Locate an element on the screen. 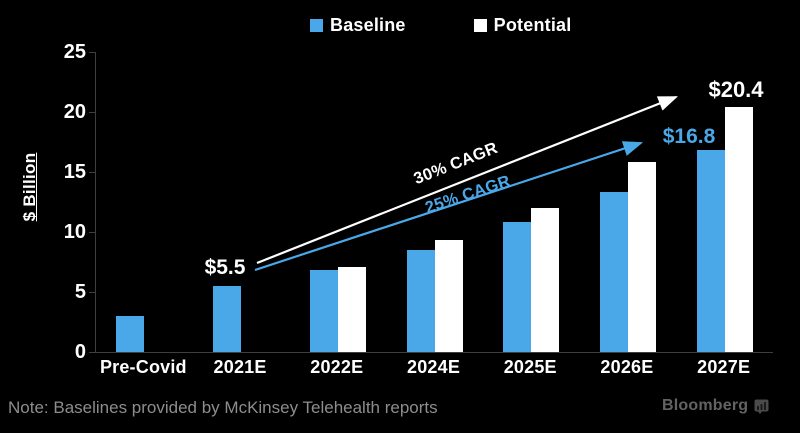  legend-label-baseline: Baseline is located at coordinates (368, 25).